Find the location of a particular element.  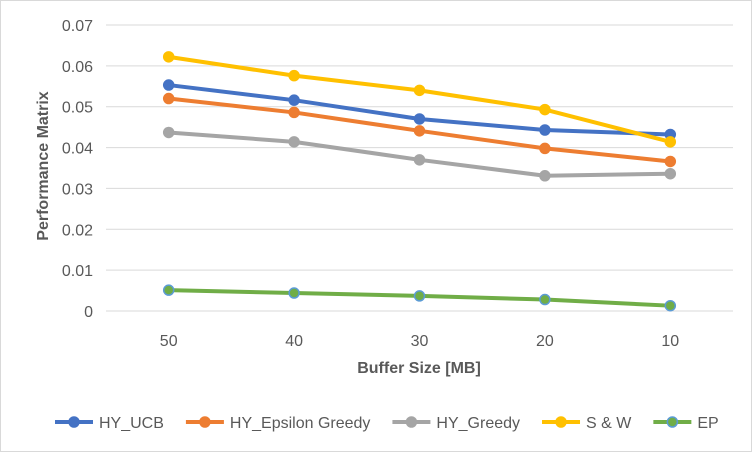

legend-item: S & W is located at coordinates (587, 423).